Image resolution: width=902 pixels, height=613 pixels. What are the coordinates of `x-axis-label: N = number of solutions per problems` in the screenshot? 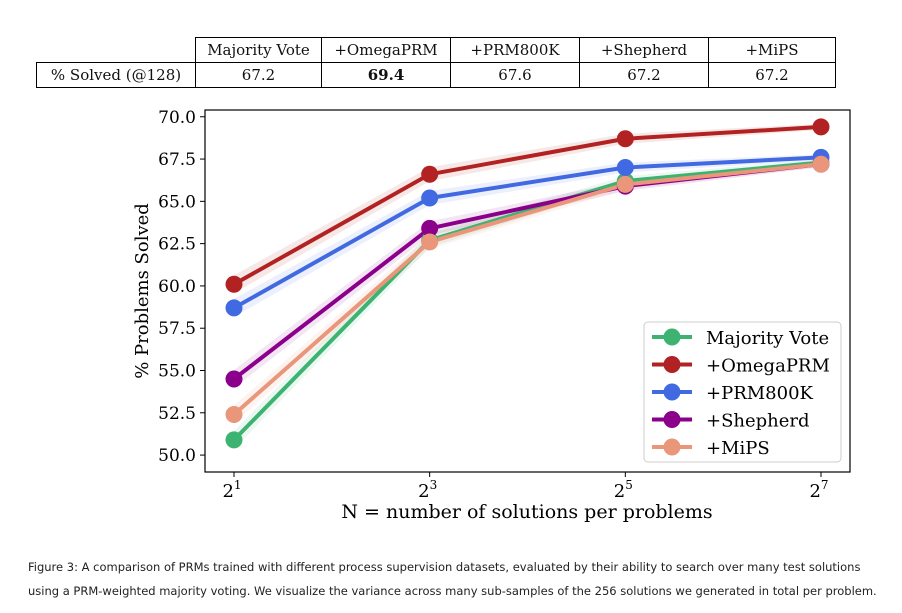 It's located at (526, 512).